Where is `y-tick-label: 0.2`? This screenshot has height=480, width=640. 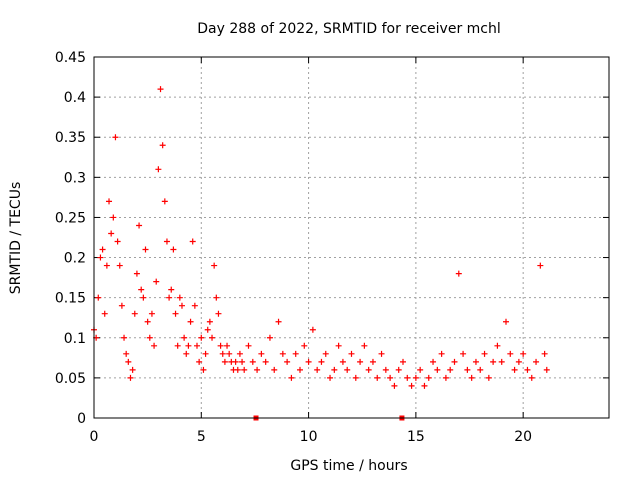
y-tick-label: 0.2 is located at coordinates (75, 259).